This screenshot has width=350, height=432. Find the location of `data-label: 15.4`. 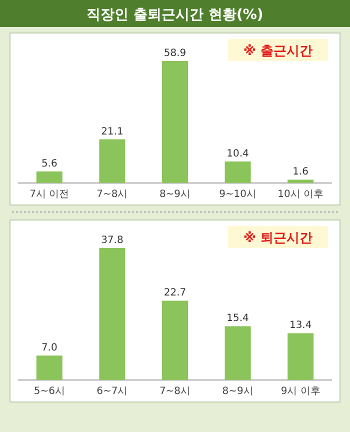

data-label: 15.4 is located at coordinates (237, 318).